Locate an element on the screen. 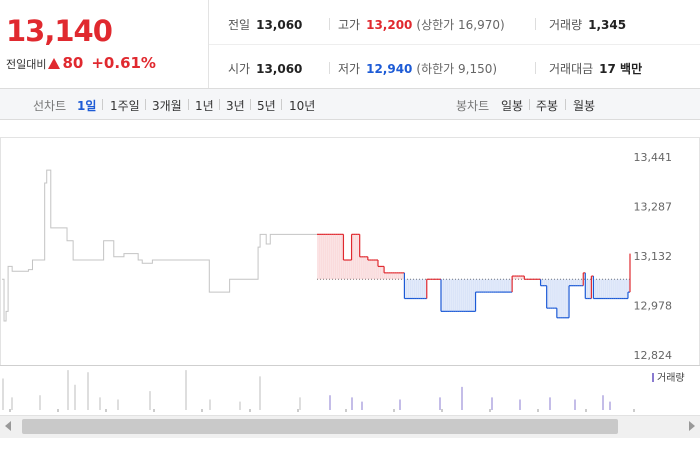 The width and height of the screenshot is (700, 450). prev-close-label: 전일 is located at coordinates (239, 25).